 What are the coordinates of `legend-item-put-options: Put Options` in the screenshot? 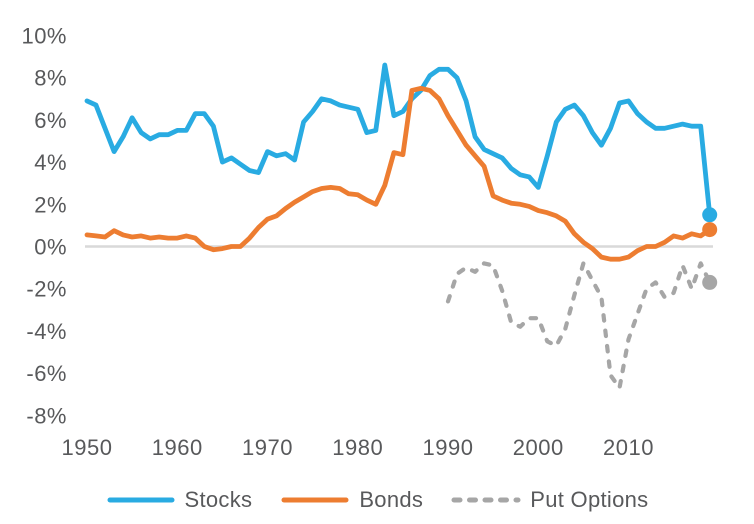 It's located at (549, 500).